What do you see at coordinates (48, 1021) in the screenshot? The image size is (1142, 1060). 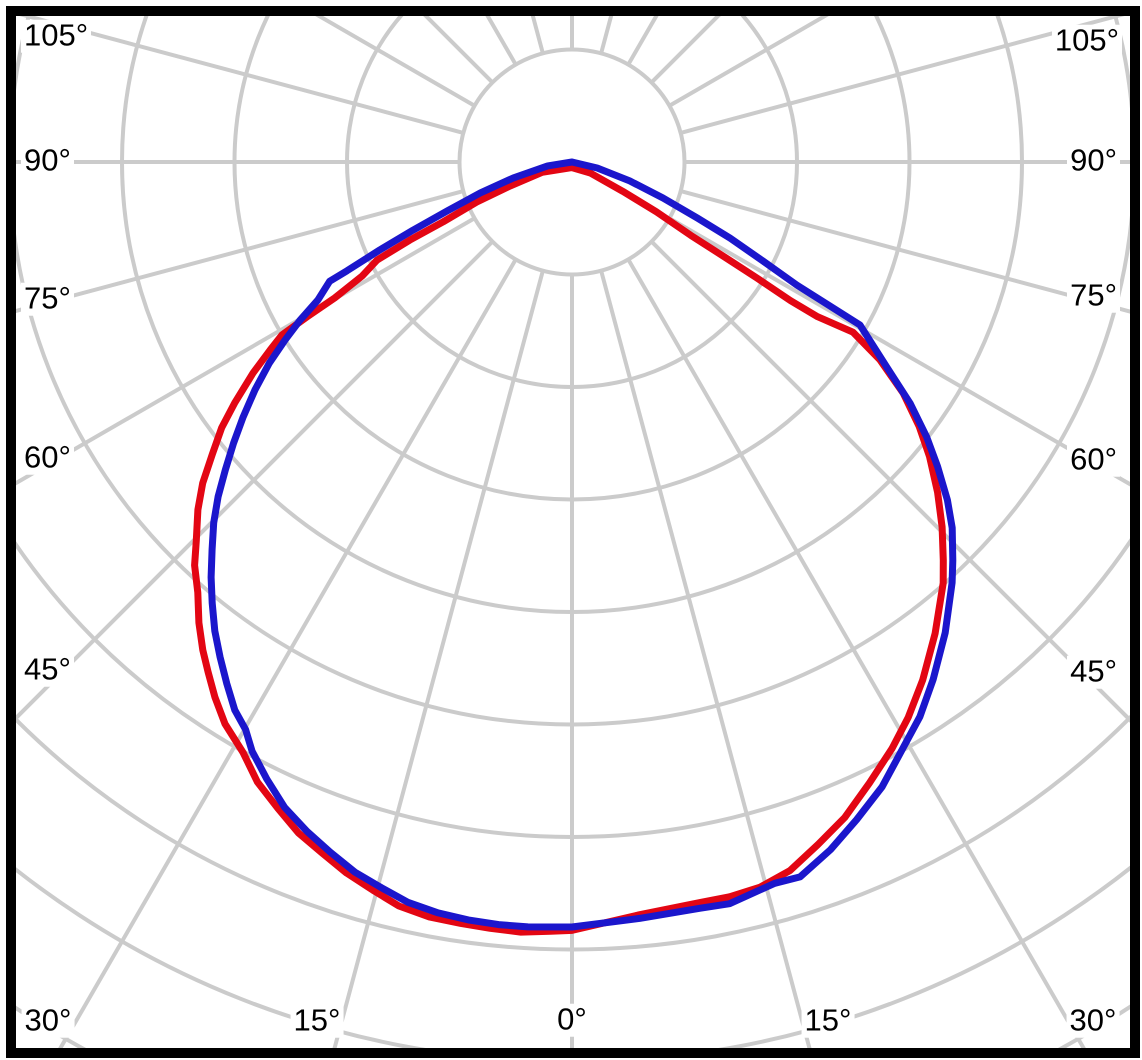 I see `angle-label-bottom-30-left: 30°` at bounding box center [48, 1021].